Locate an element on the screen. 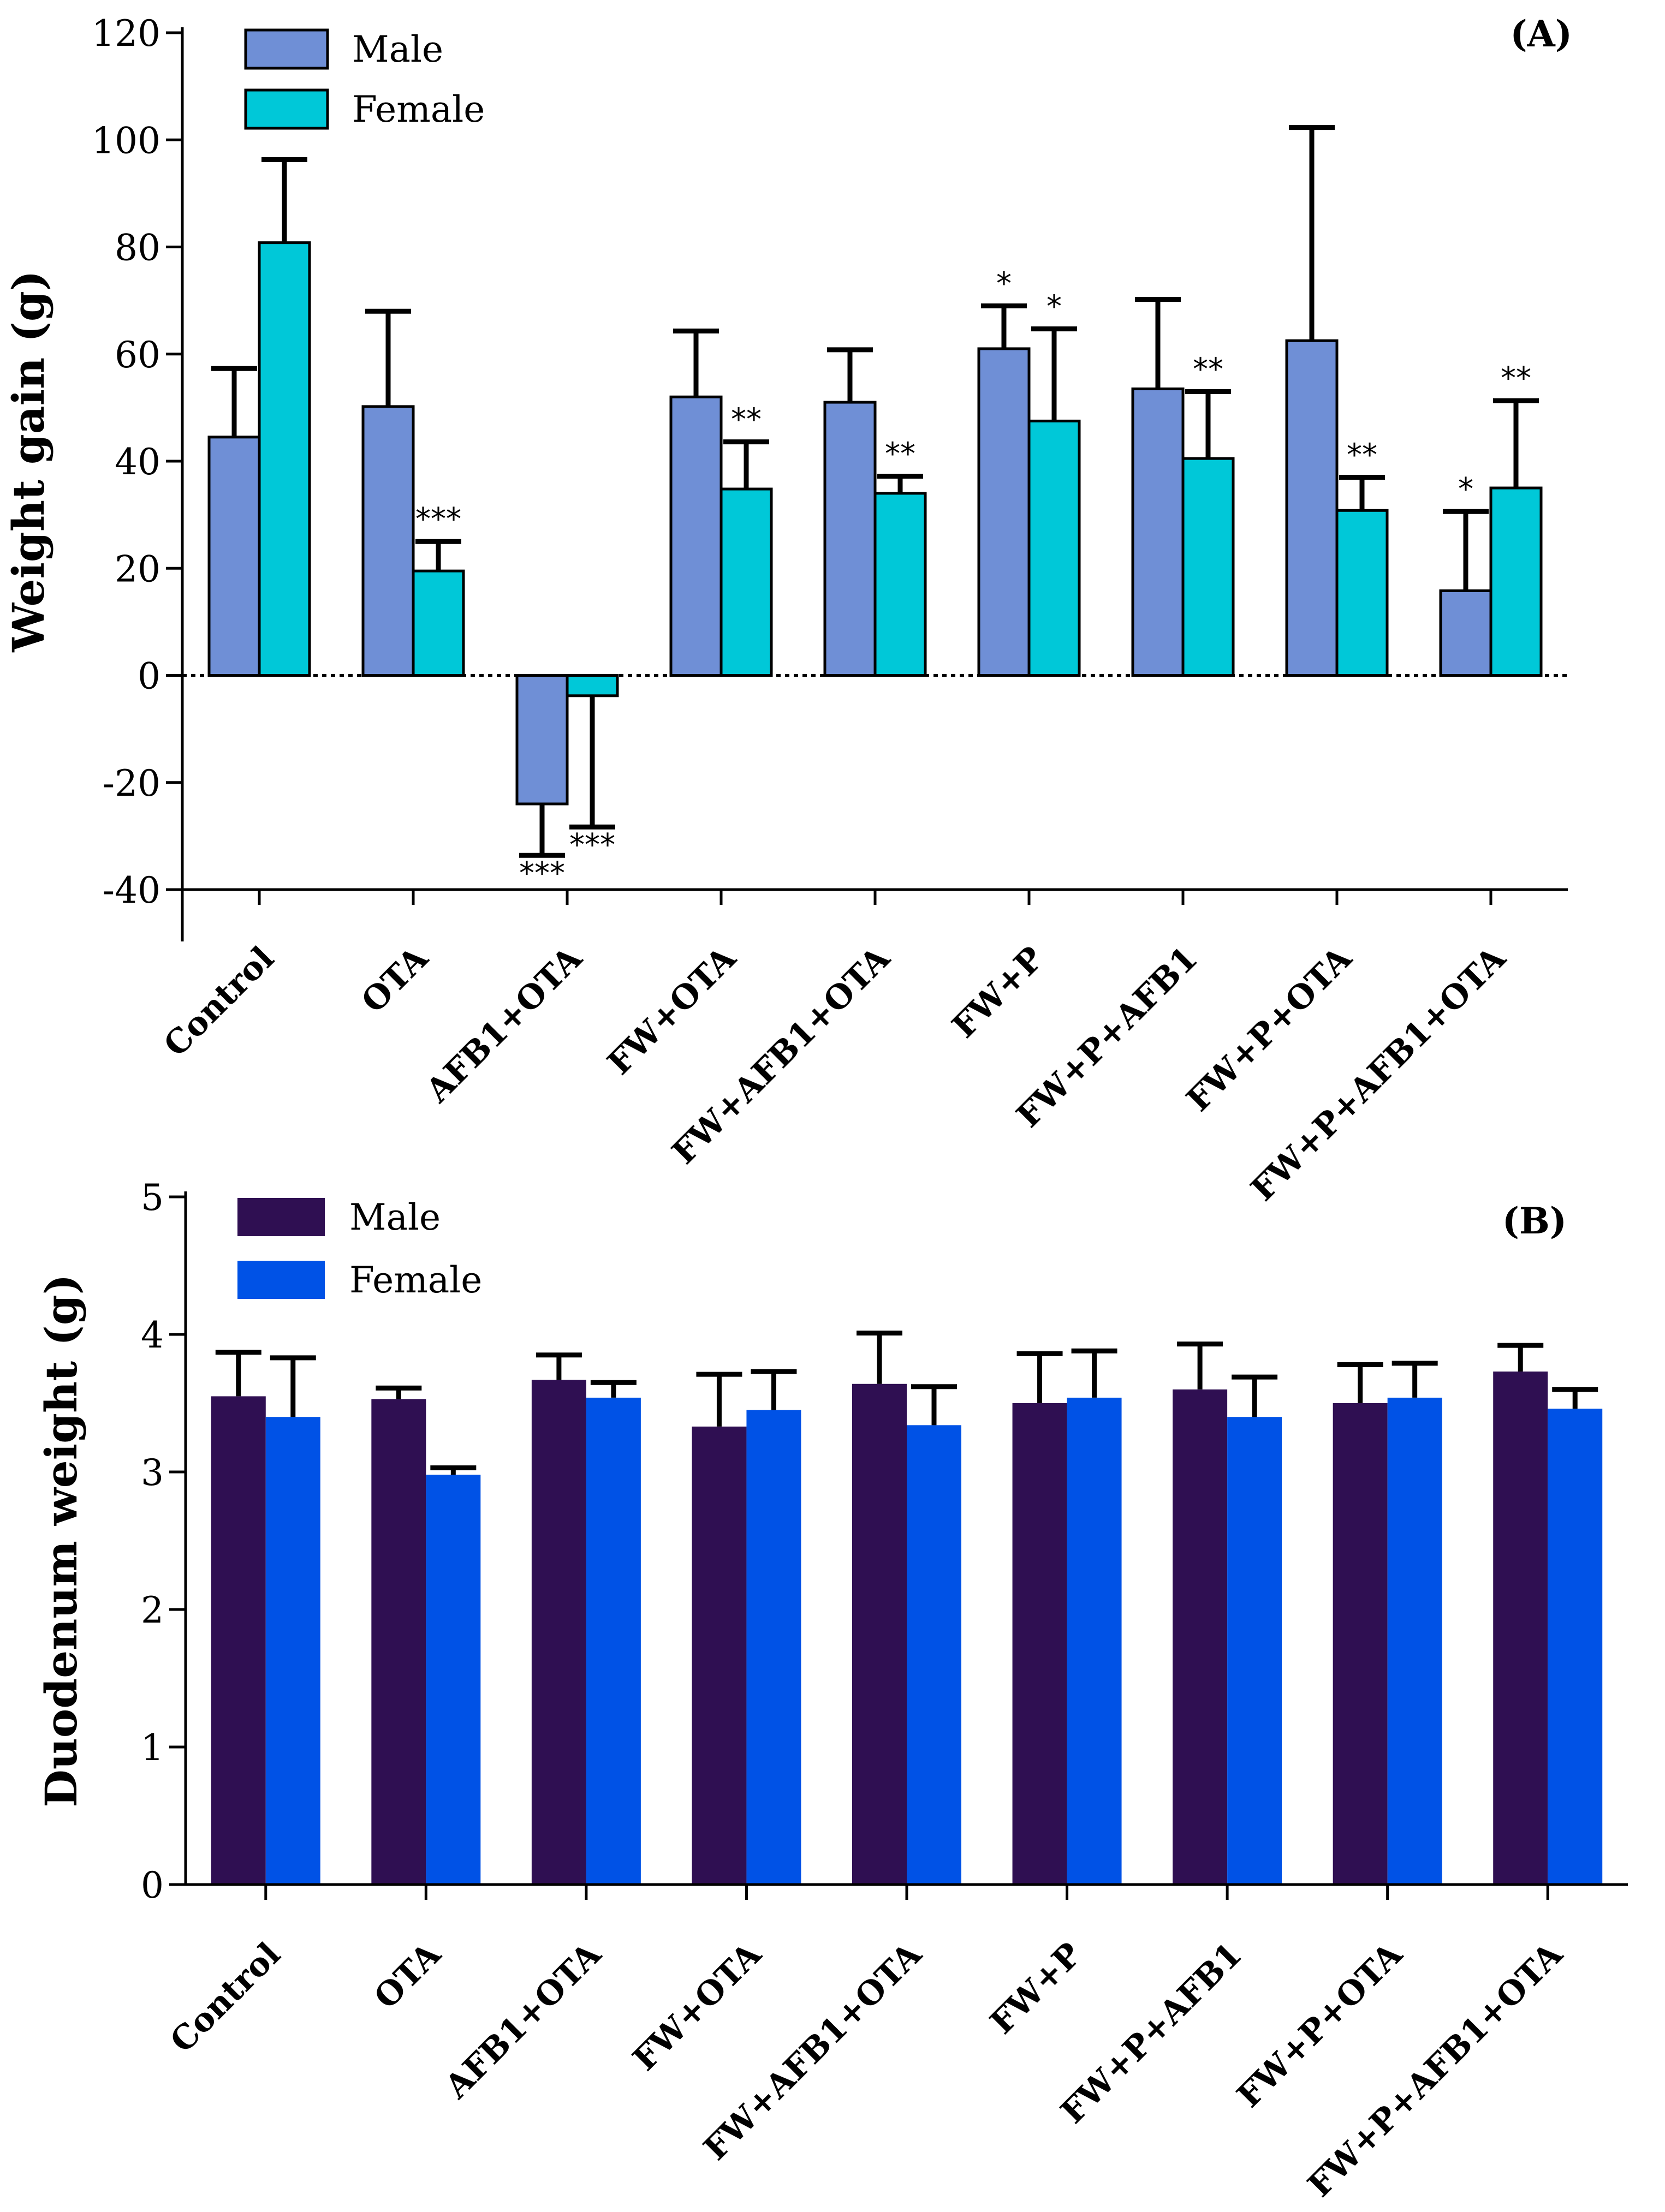  y-tick-label: 100 is located at coordinates (126, 141).